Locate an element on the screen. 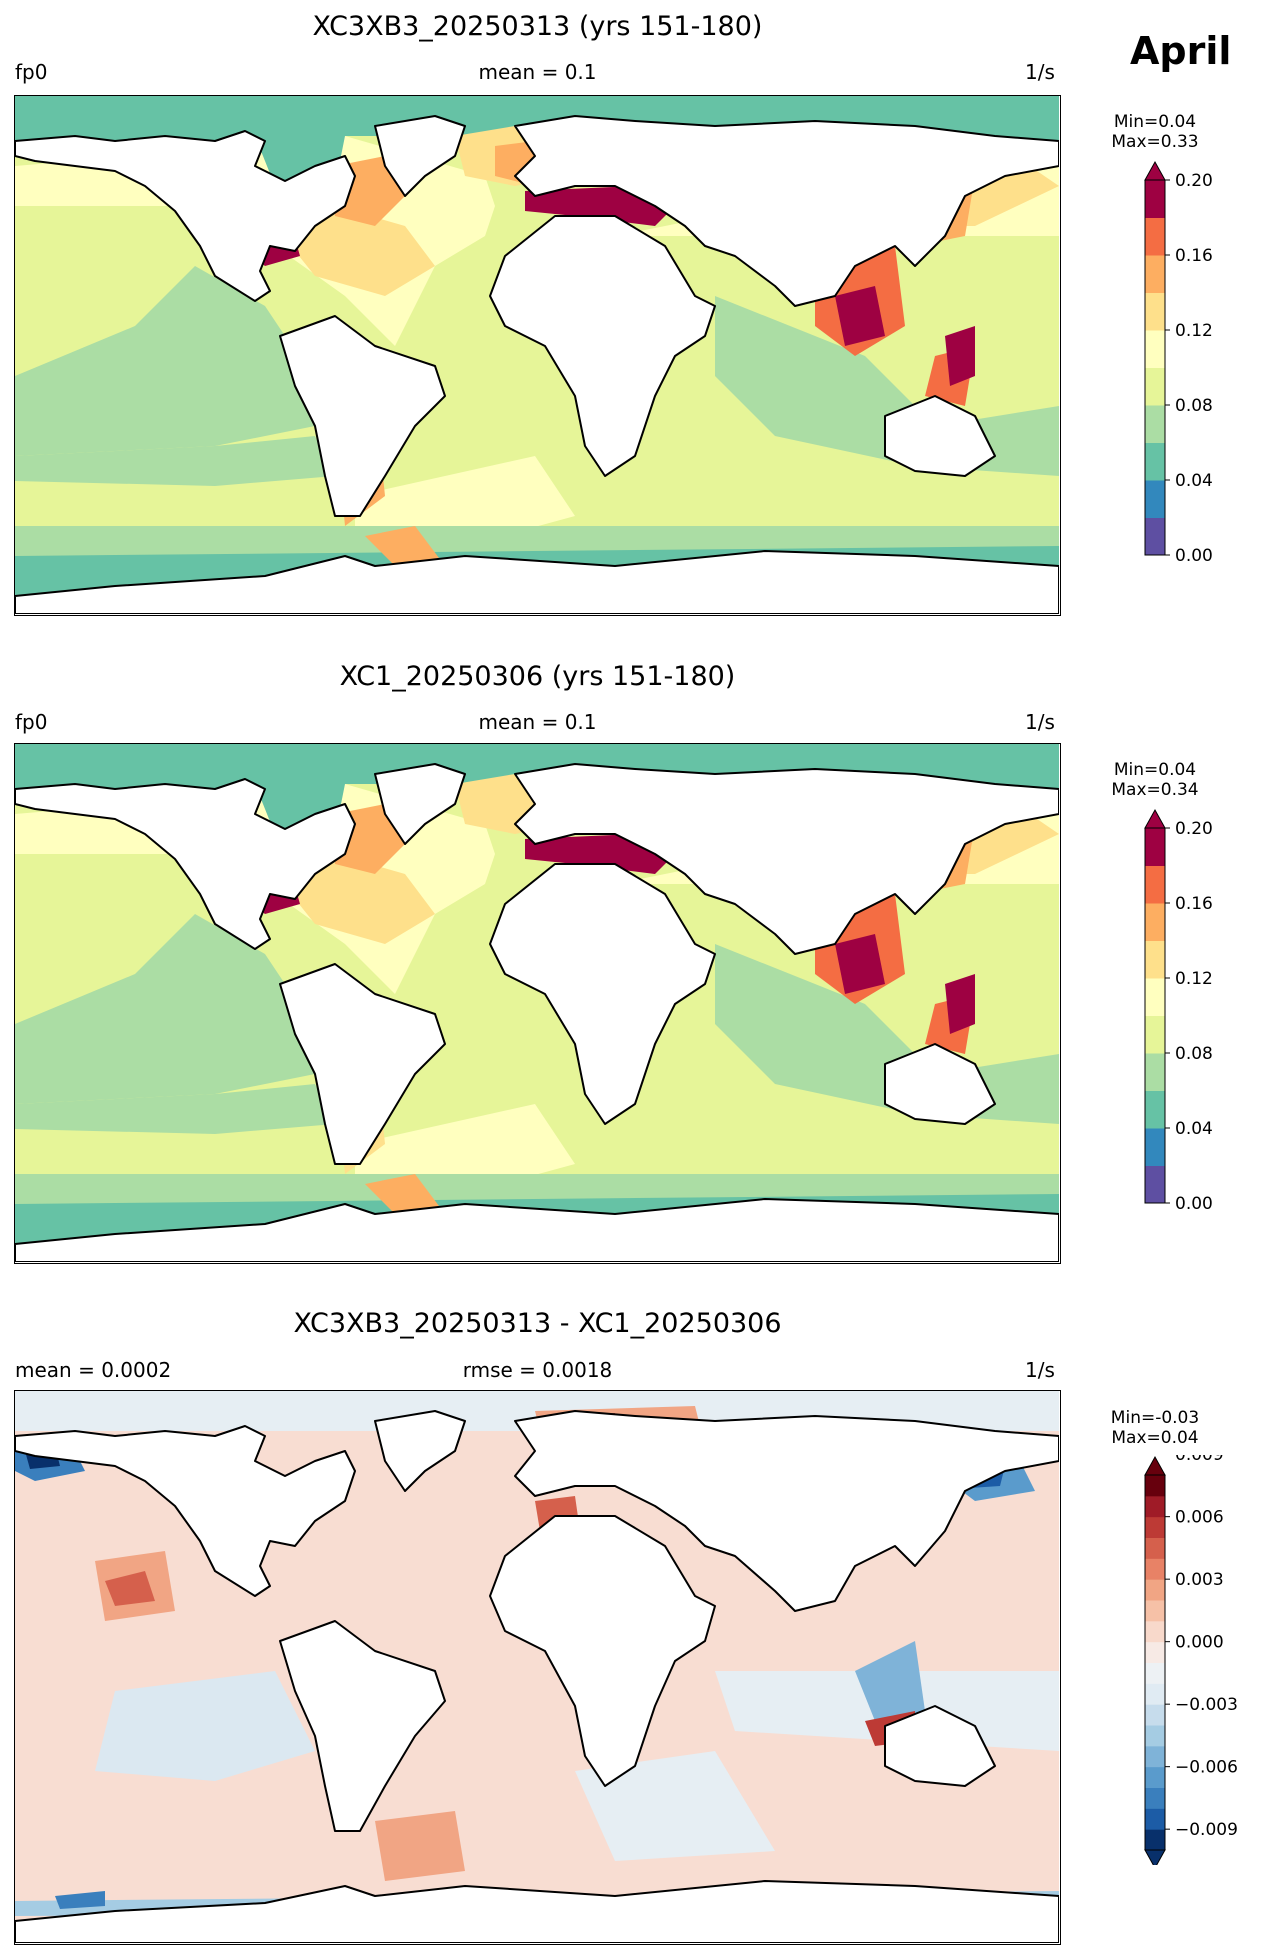 This screenshot has width=1284, height=1945. colorbar-extend-min is located at coordinates (1155, 1857).